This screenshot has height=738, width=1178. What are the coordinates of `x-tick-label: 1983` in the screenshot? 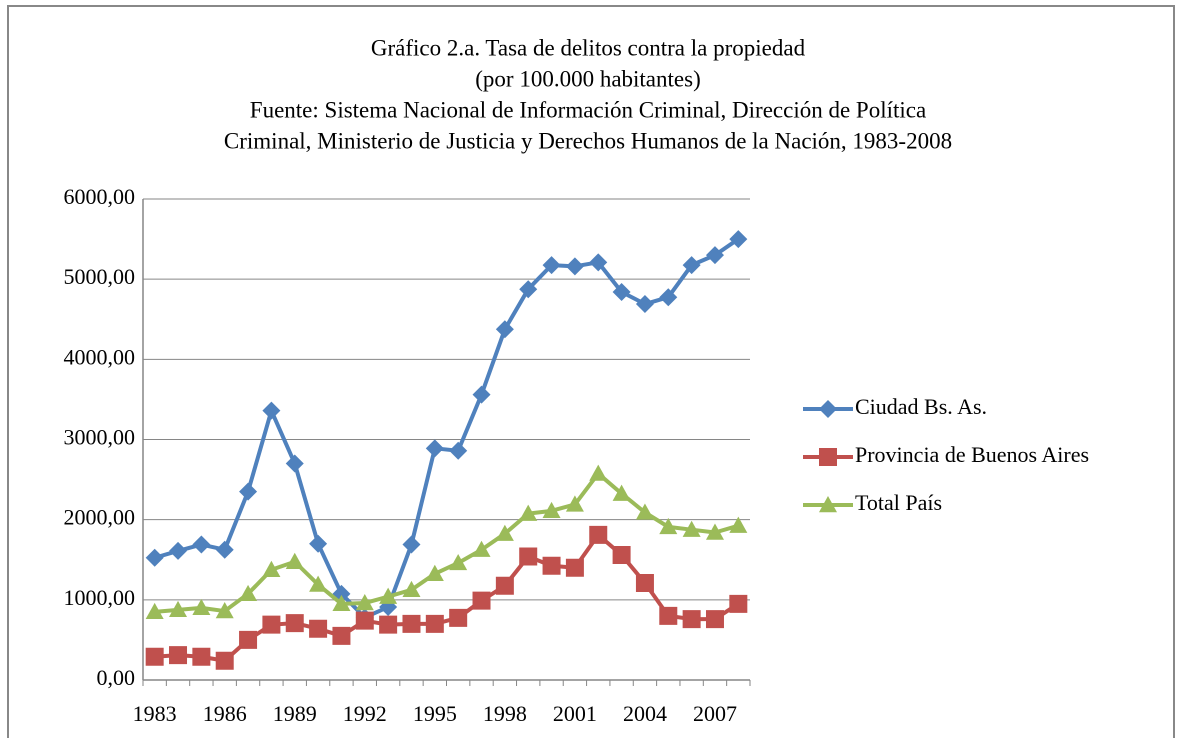 It's located at (155, 713).